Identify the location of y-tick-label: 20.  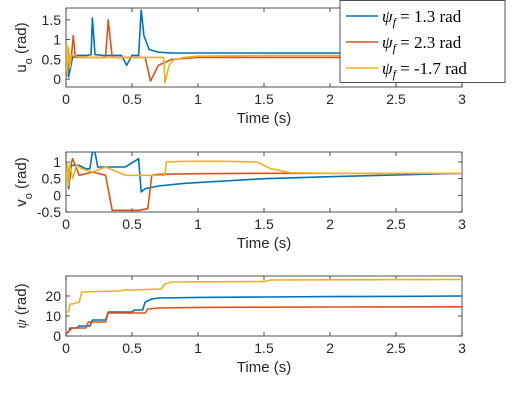
(53, 296).